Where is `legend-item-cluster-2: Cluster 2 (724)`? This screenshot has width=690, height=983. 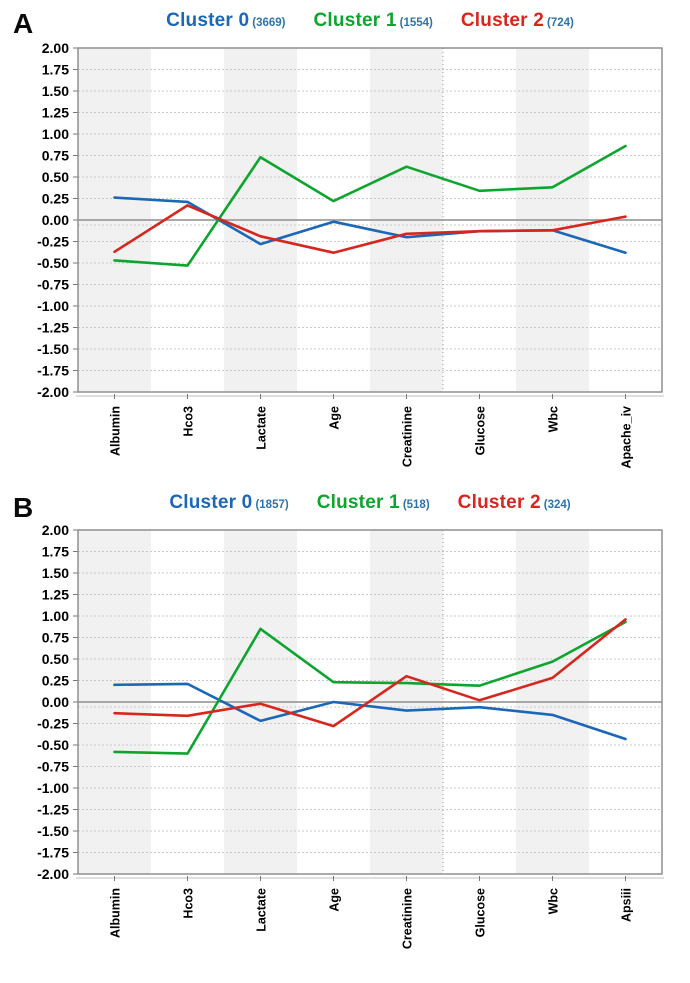
legend-item-cluster-2: Cluster 2 (724) is located at coordinates (517, 21).